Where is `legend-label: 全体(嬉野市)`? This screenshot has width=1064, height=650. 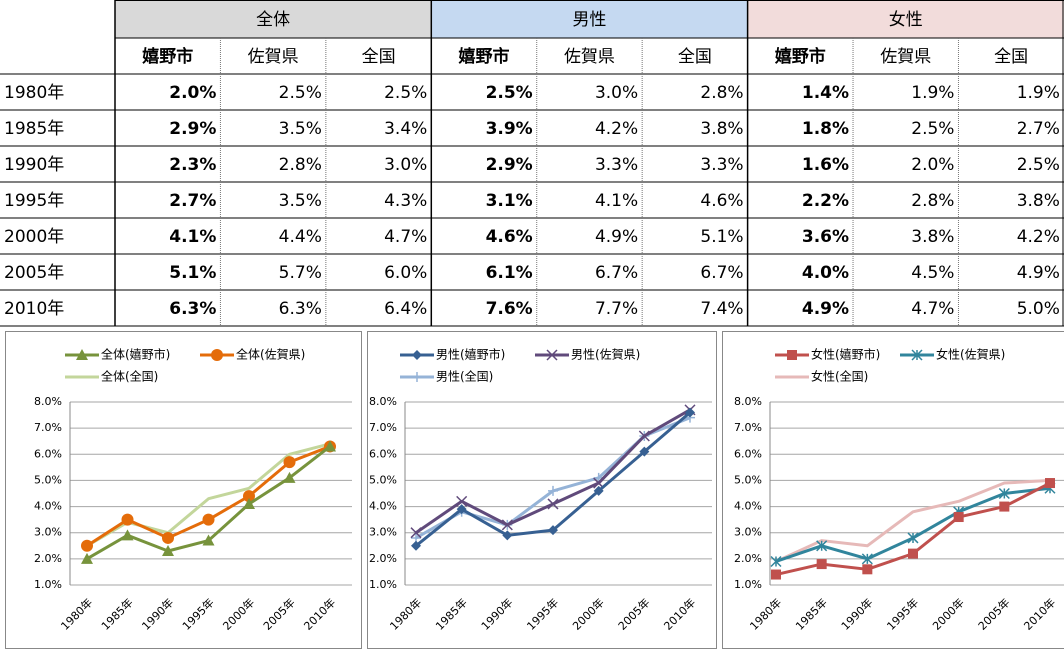 legend-label: 全体(嬉野市) is located at coordinates (135, 354).